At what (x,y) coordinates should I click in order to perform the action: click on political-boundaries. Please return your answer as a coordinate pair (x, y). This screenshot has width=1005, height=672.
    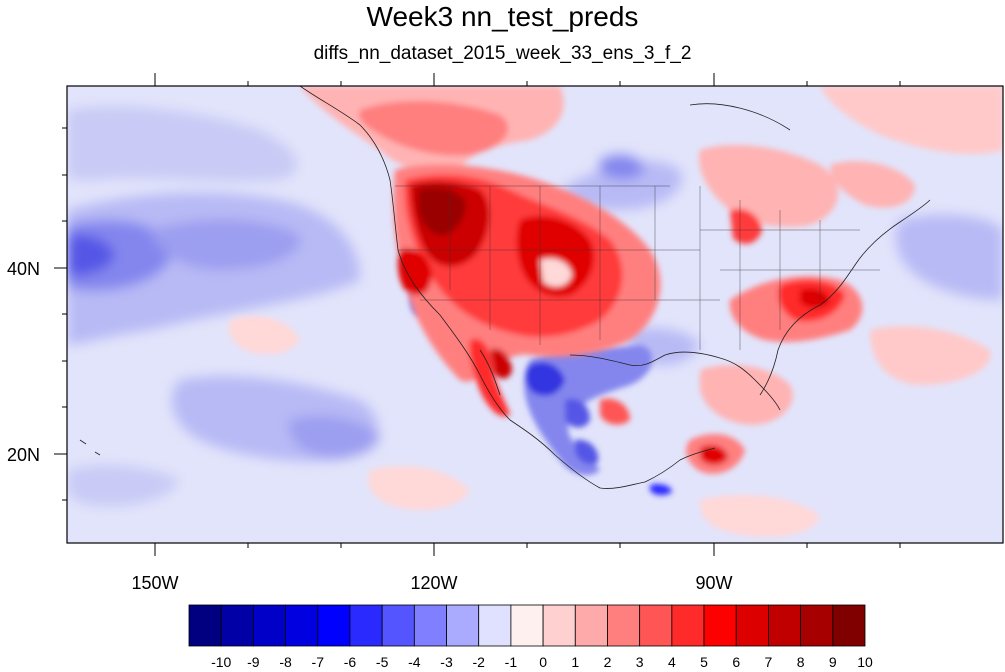
    Looking at the image, I should click on (637, 267).